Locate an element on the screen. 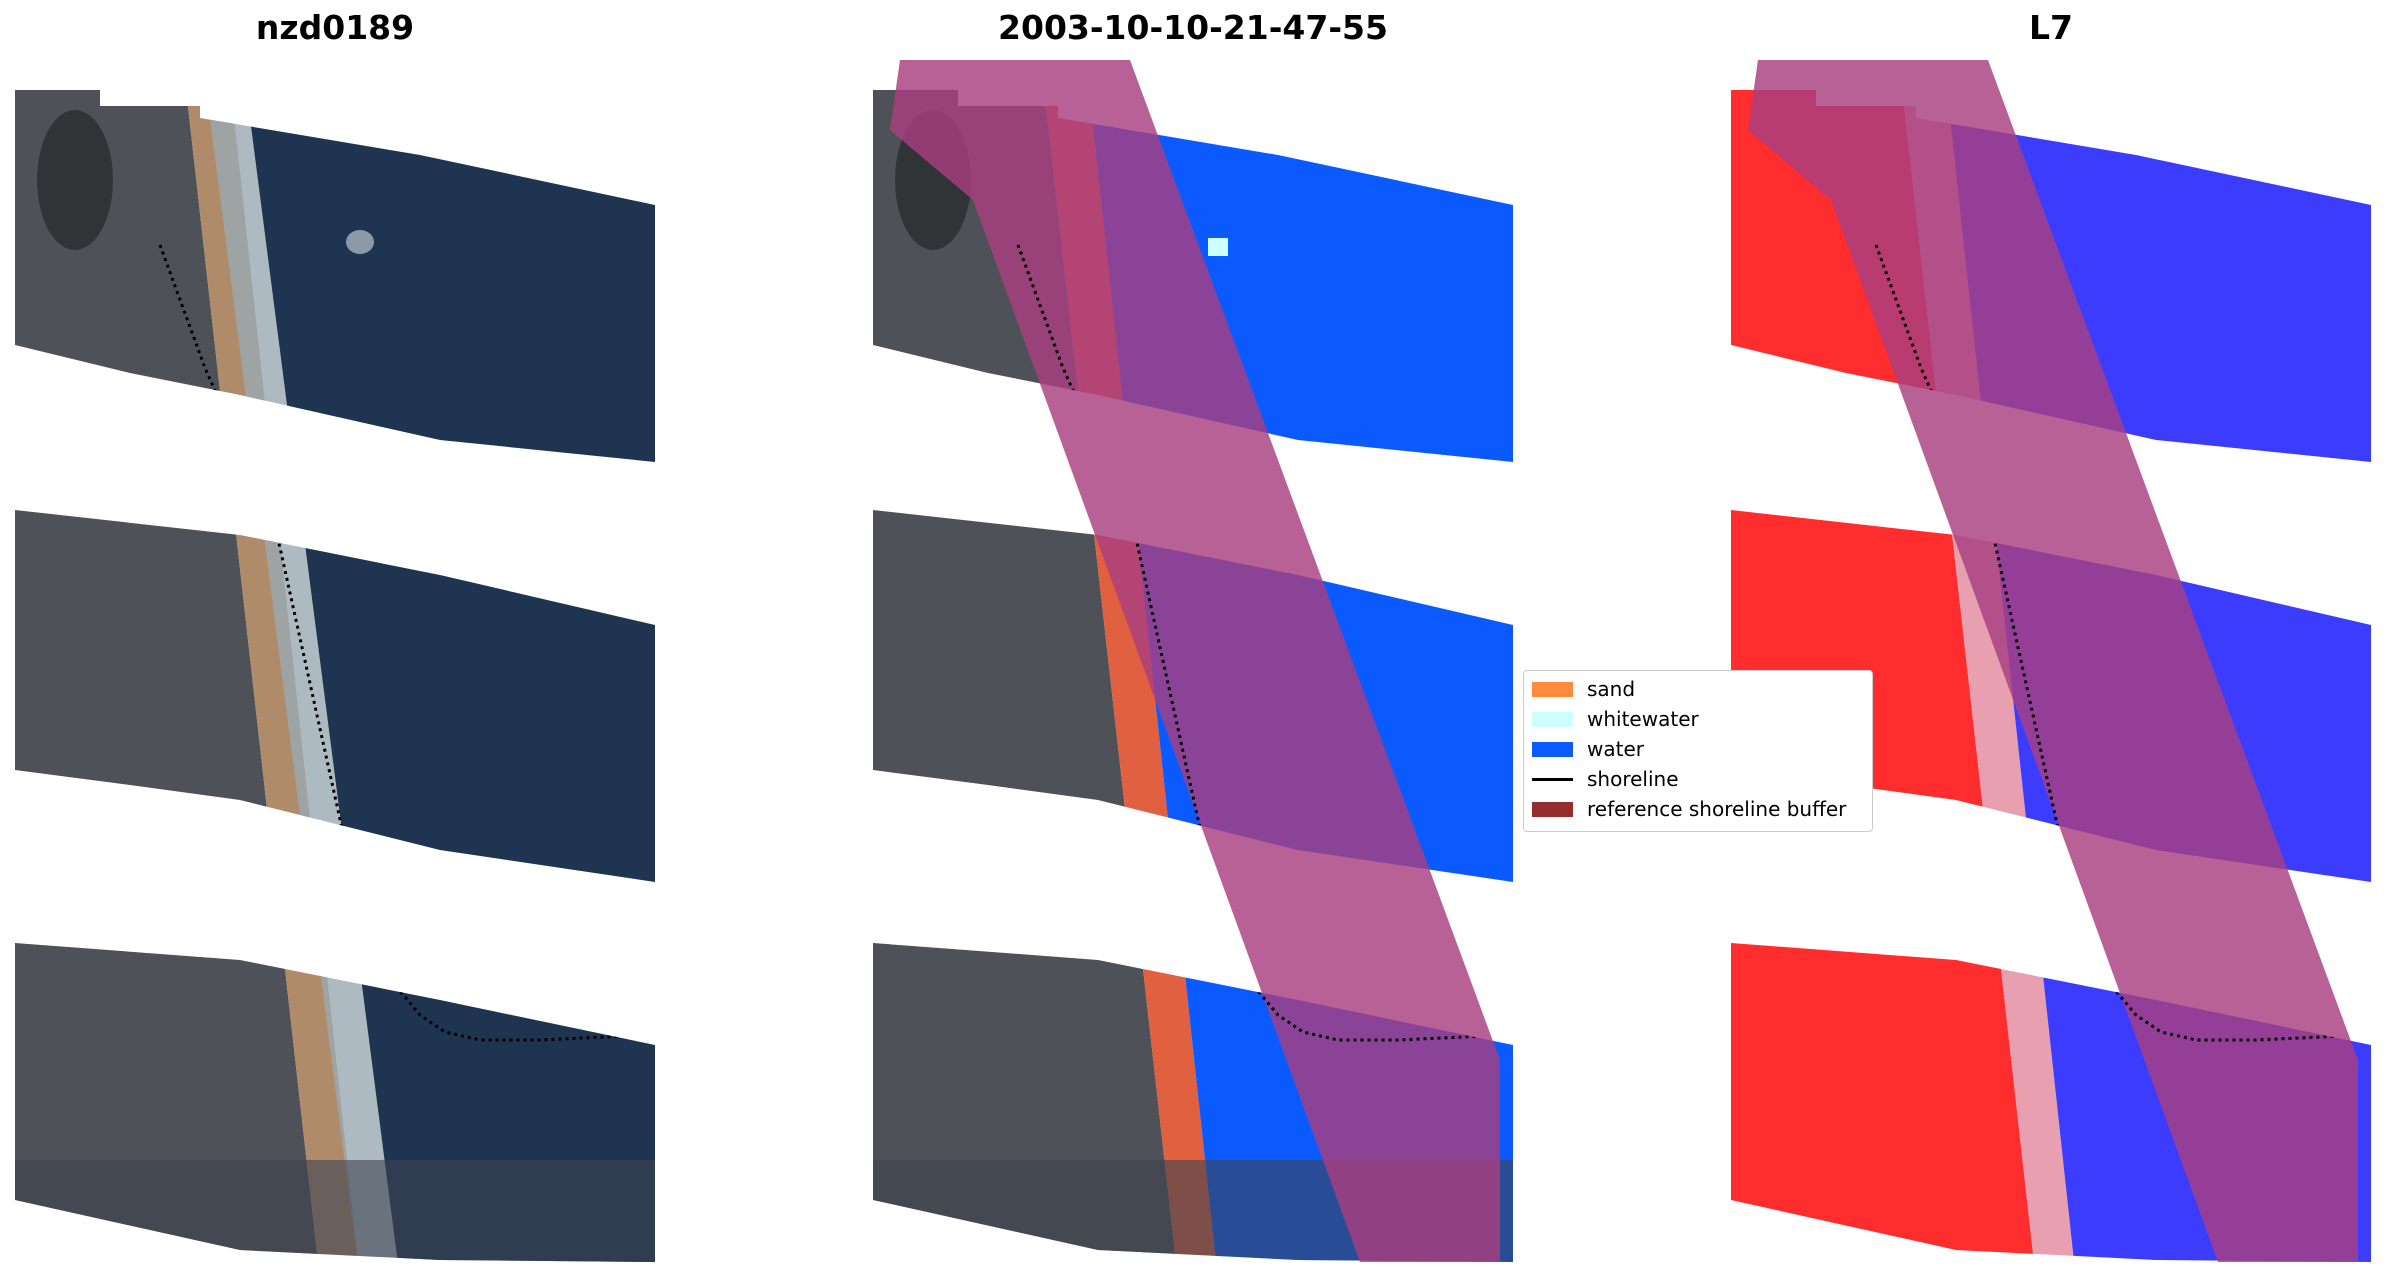 Image resolution: width=2387 pixels, height=1283 pixels. buffer-swatch is located at coordinates (1552, 809).